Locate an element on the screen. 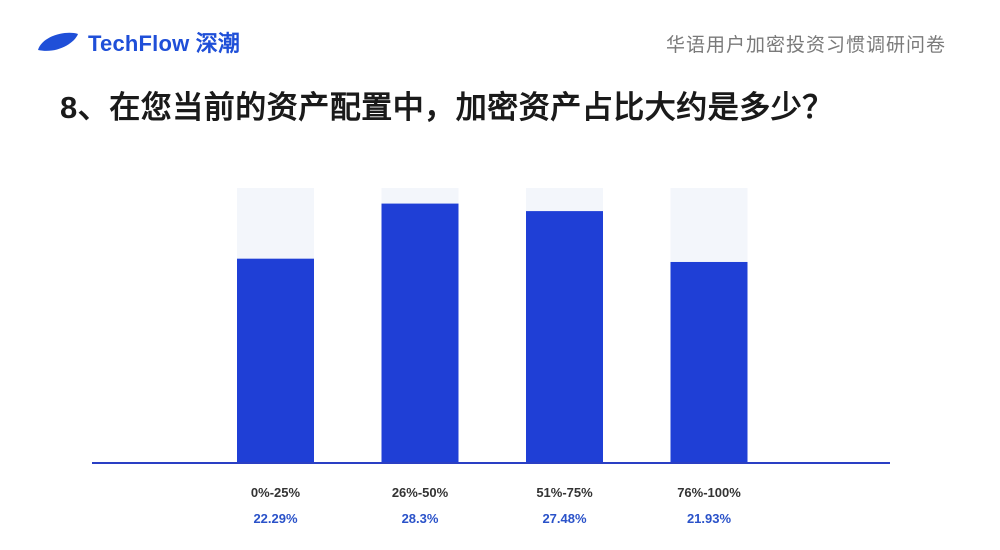 The height and width of the screenshot is (550, 1000). category-label: 76%-100% is located at coordinates (709, 492).